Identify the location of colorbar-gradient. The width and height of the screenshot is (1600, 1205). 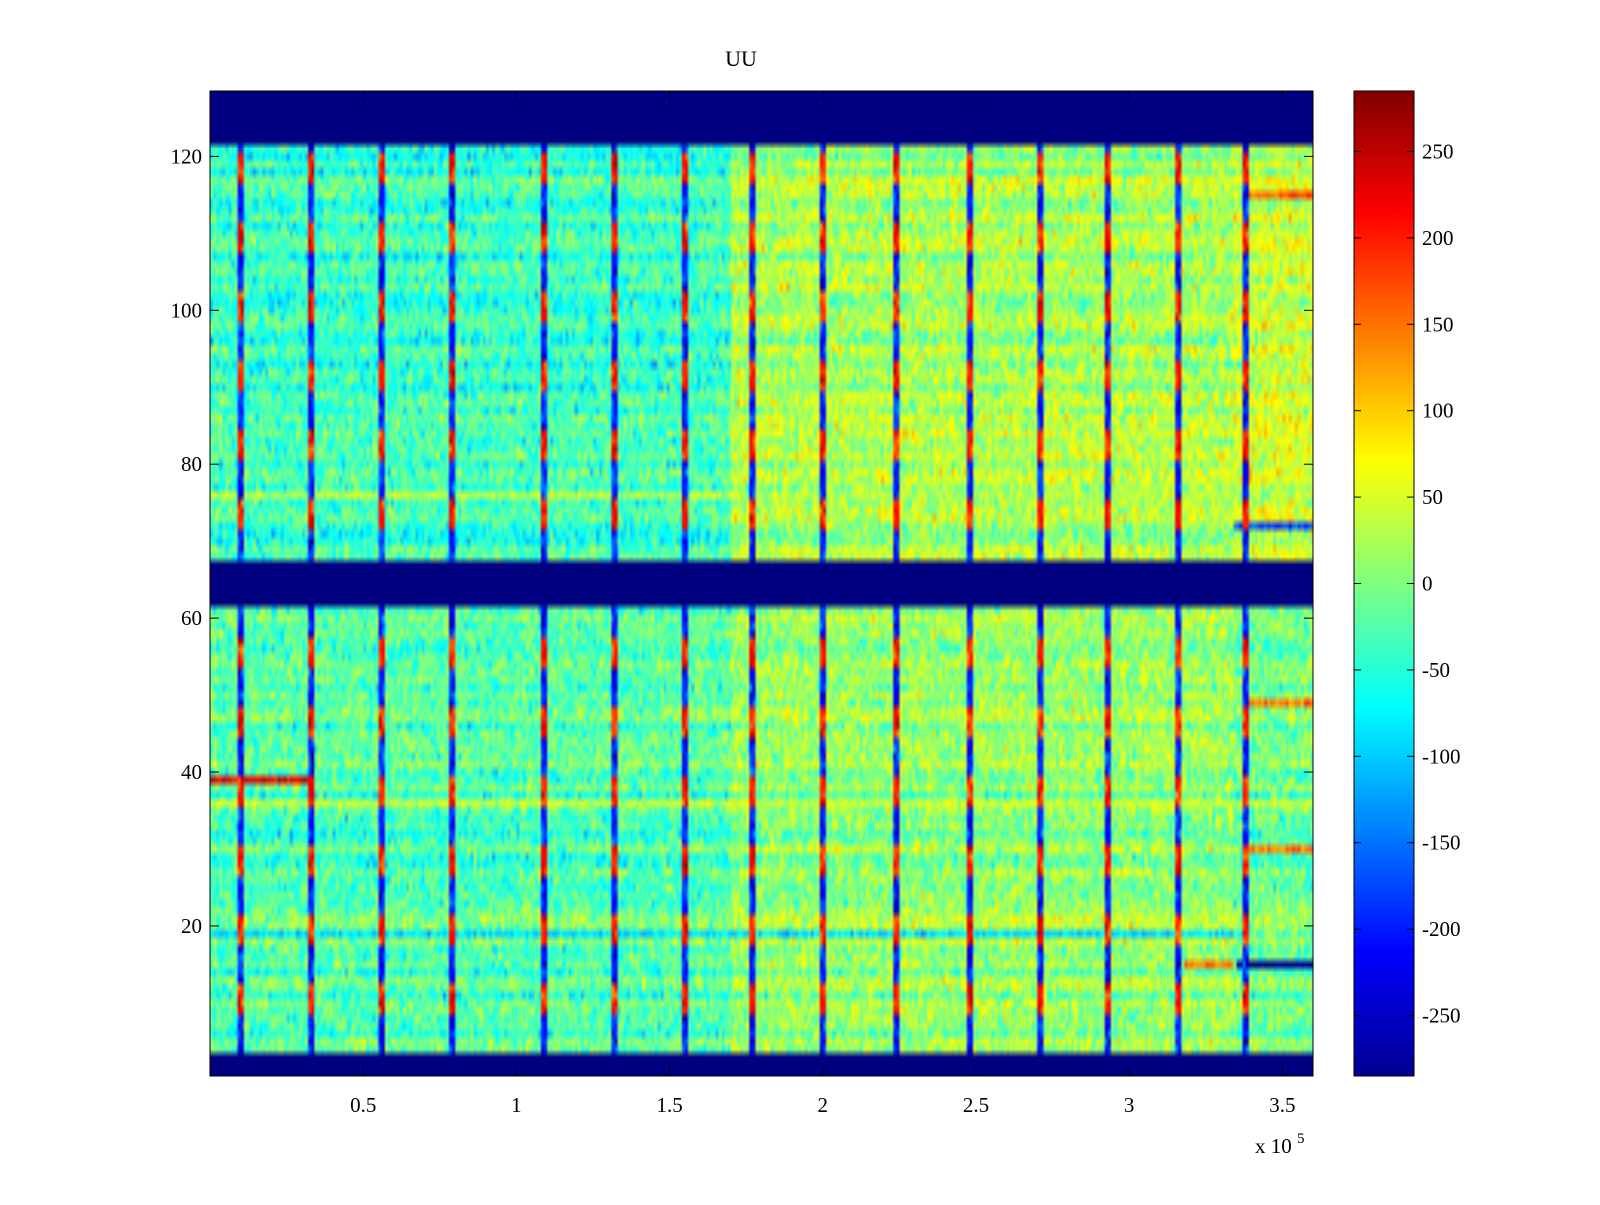
(1384, 583).